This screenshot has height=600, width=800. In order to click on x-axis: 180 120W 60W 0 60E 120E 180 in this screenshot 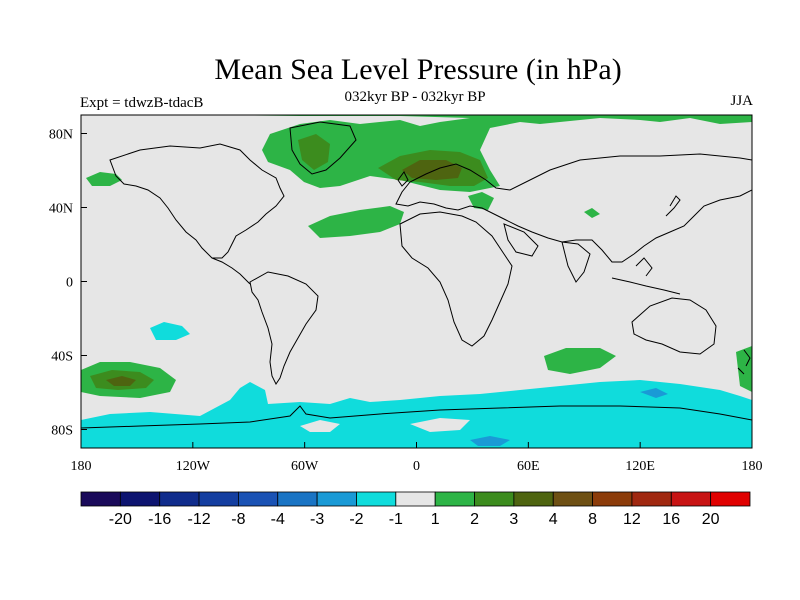, I will do `click(417, 458)`.